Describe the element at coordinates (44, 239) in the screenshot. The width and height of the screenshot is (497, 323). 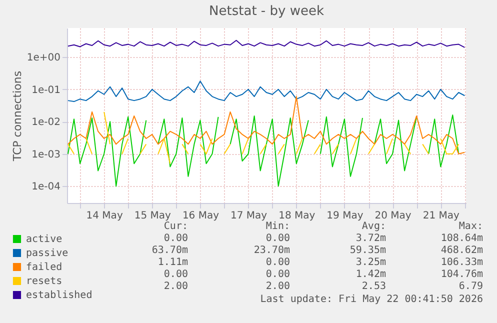
I see `legend-label: active` at that location.